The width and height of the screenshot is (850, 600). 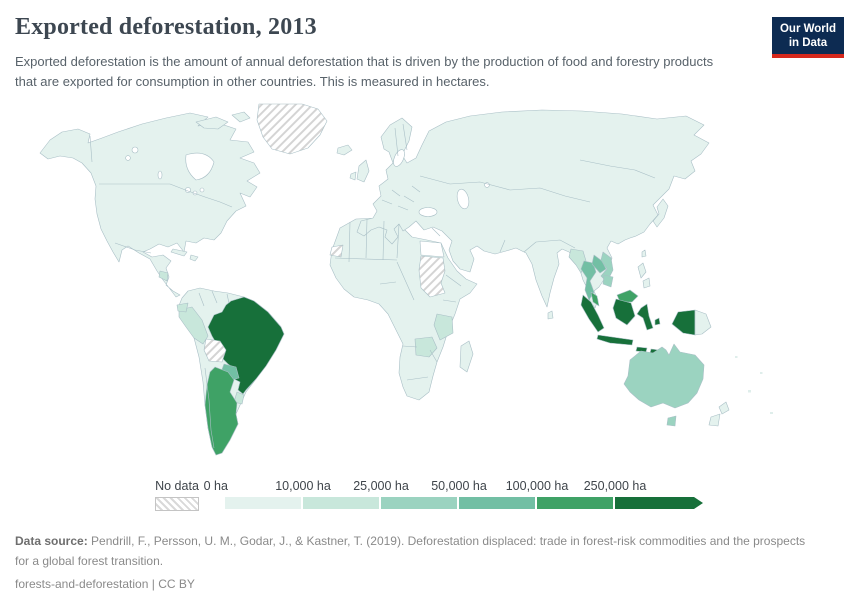 What do you see at coordinates (51, 541) in the screenshot?
I see `data-source-label: Data source:` at bounding box center [51, 541].